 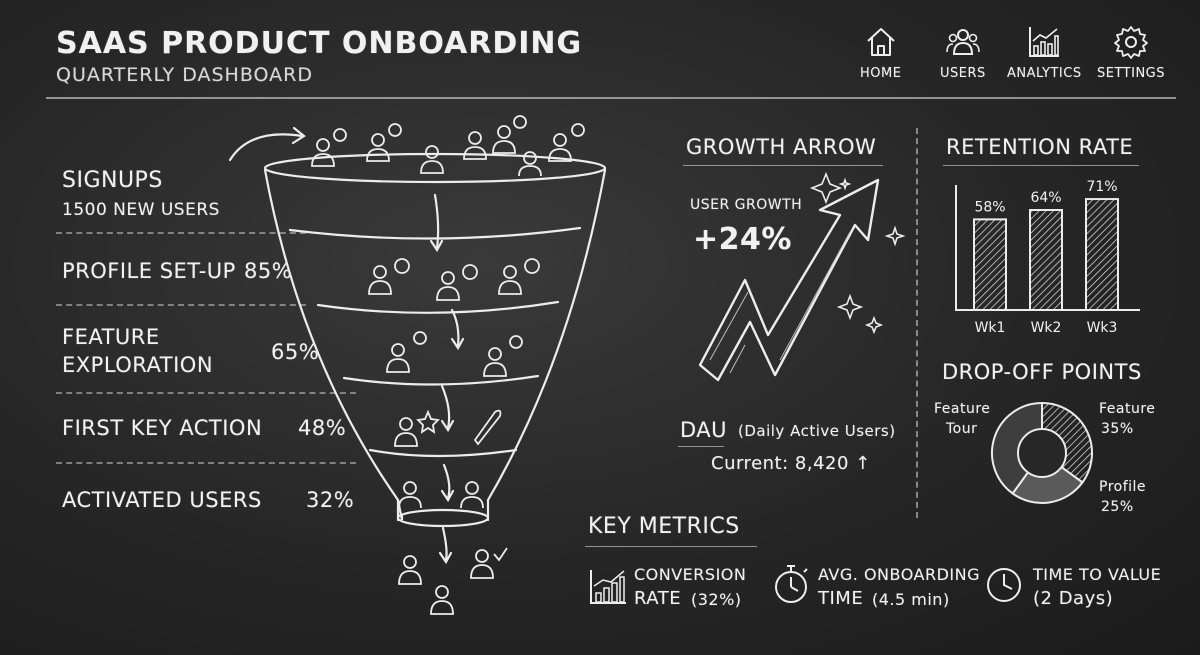 I want to click on retention-value-label: 64%, so click(x=1045, y=198).